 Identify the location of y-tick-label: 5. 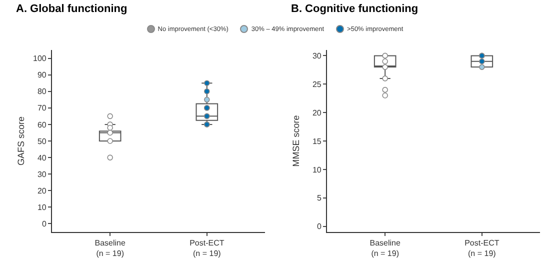
(319, 198).